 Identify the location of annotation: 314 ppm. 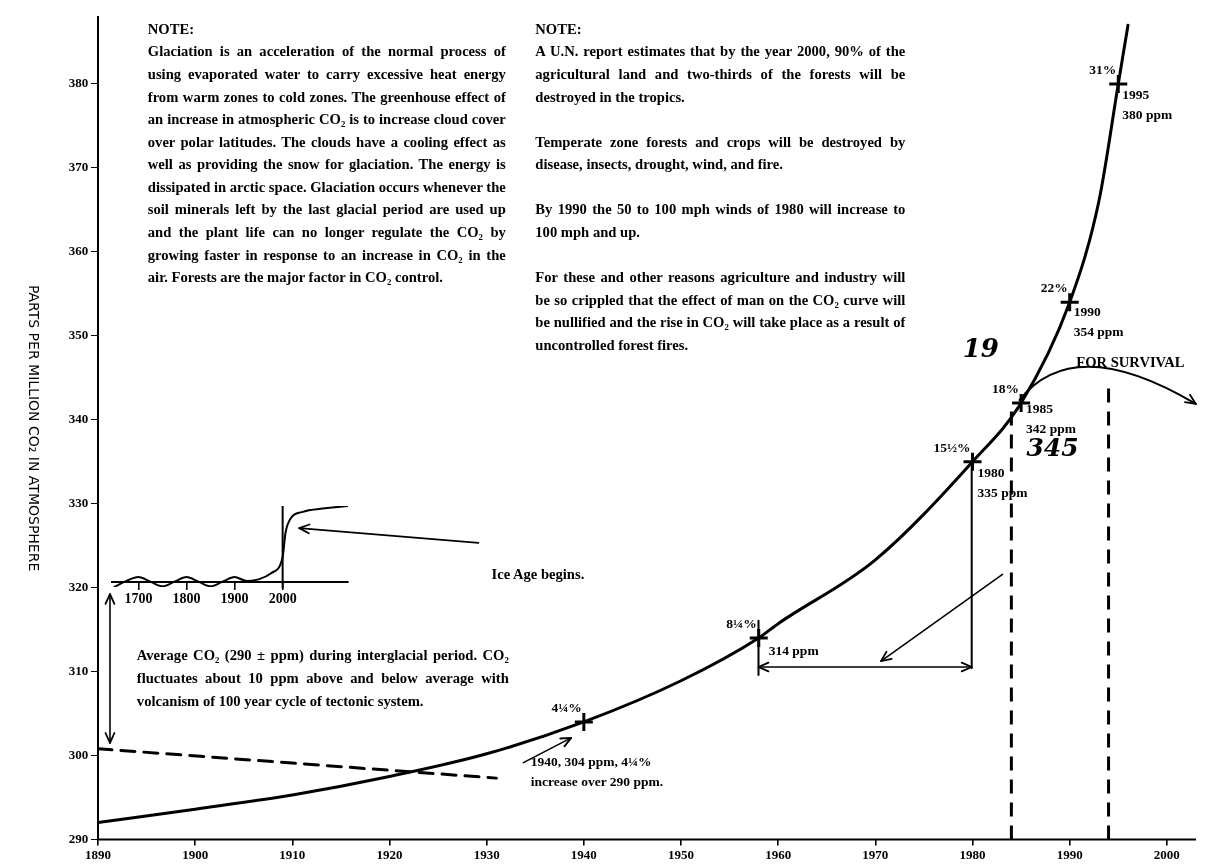
(793, 650).